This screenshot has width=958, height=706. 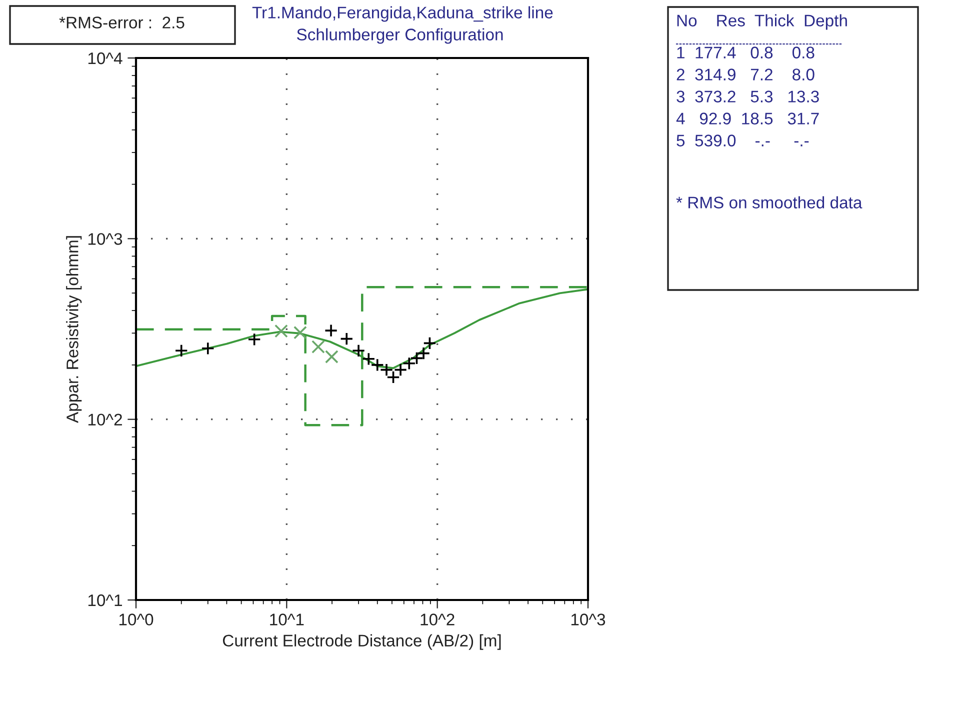 I want to click on y-tick-label: 10^1, so click(x=105, y=600).